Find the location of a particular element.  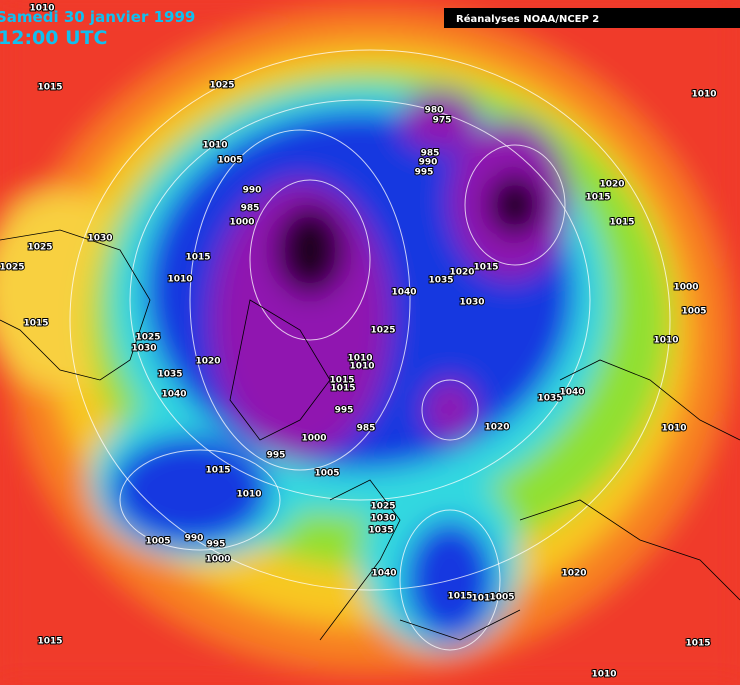

date: Samedi 30 janvier 1999 is located at coordinates (97, 17).